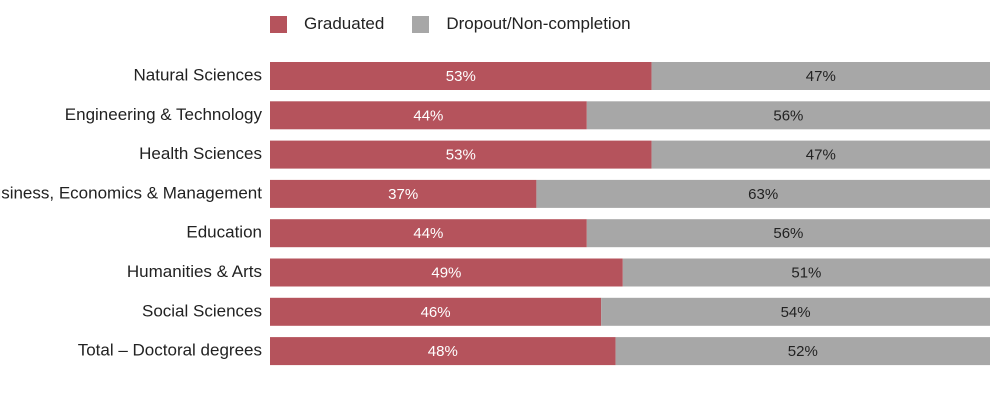  I want to click on legend: Graduated Dropout/Non-completion, so click(464, 24).